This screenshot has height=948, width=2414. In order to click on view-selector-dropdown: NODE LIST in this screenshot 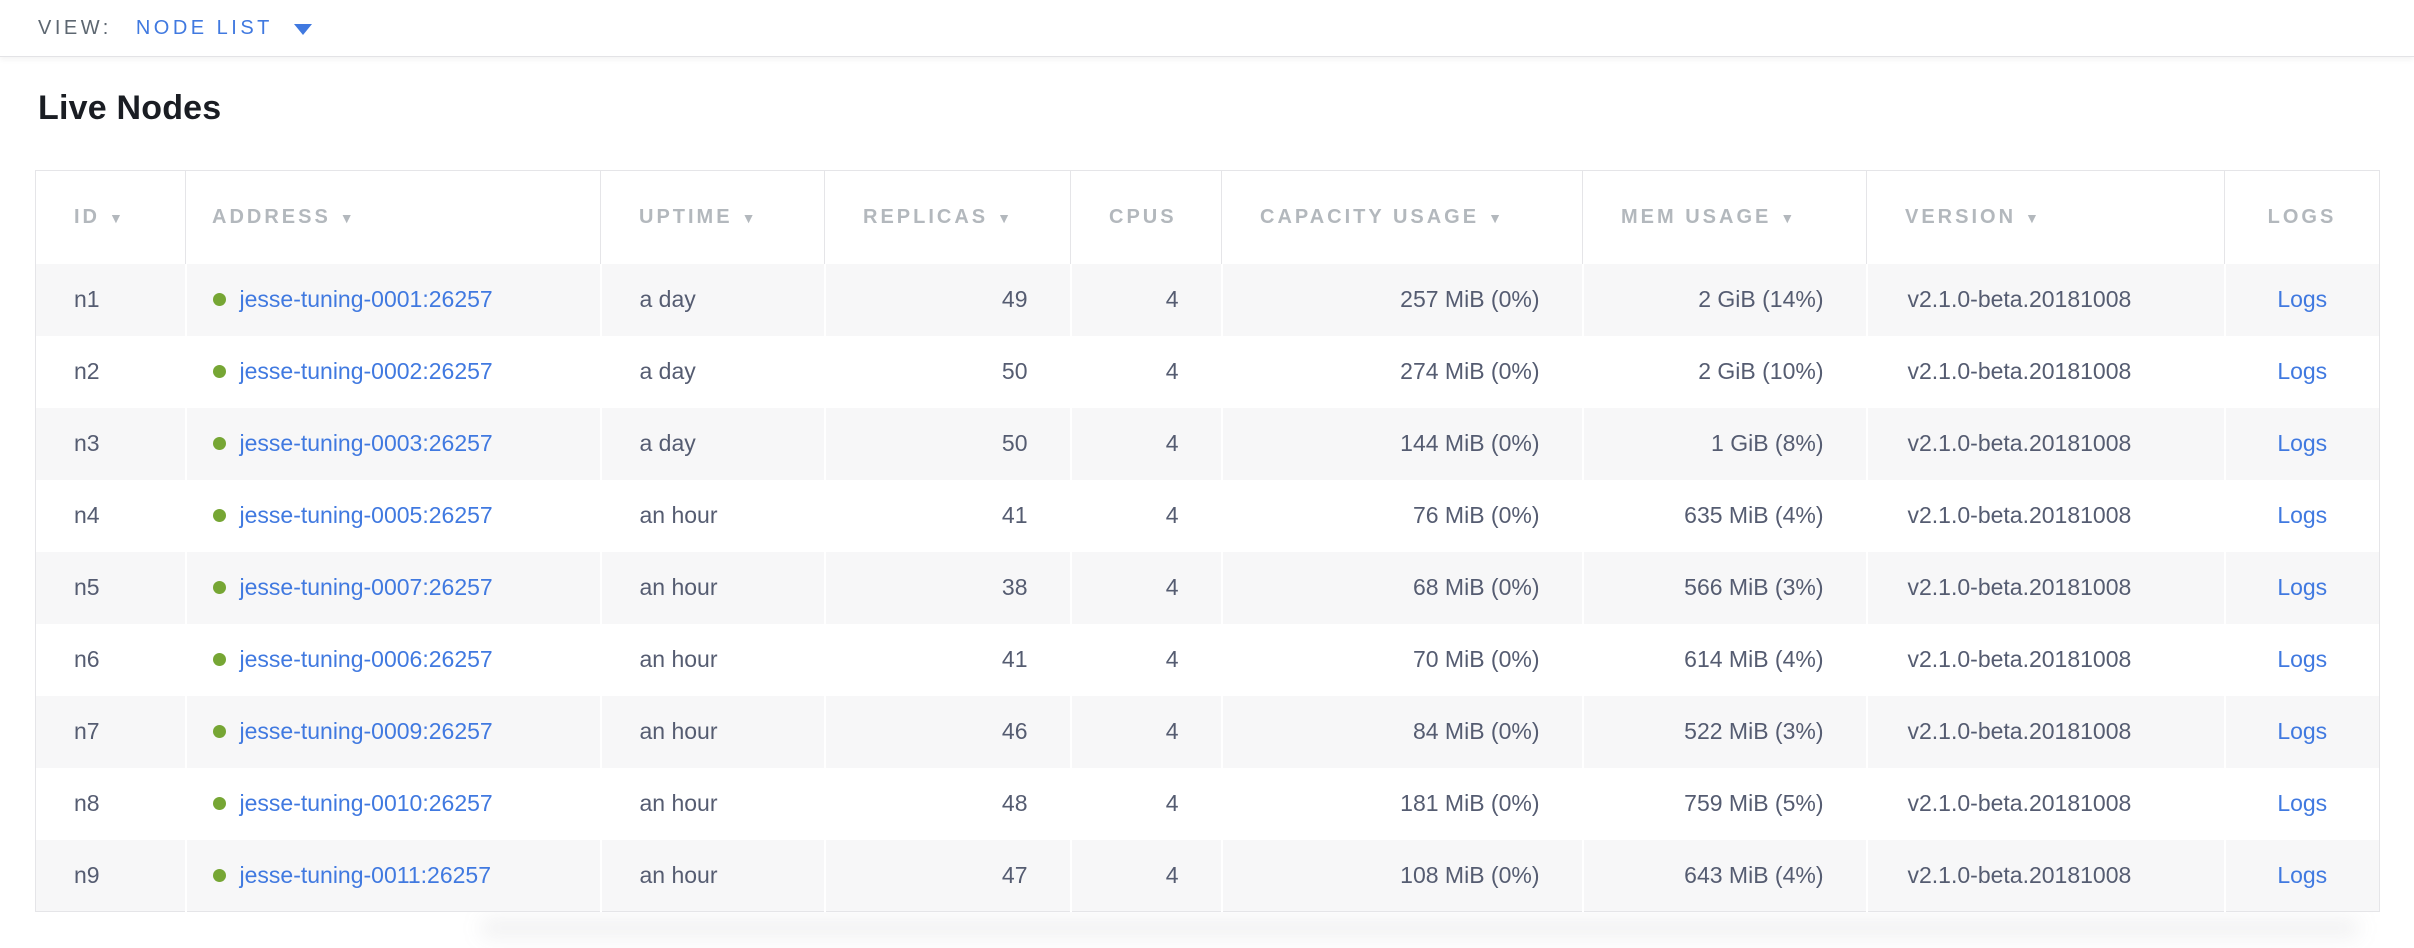, I will do `click(224, 28)`.